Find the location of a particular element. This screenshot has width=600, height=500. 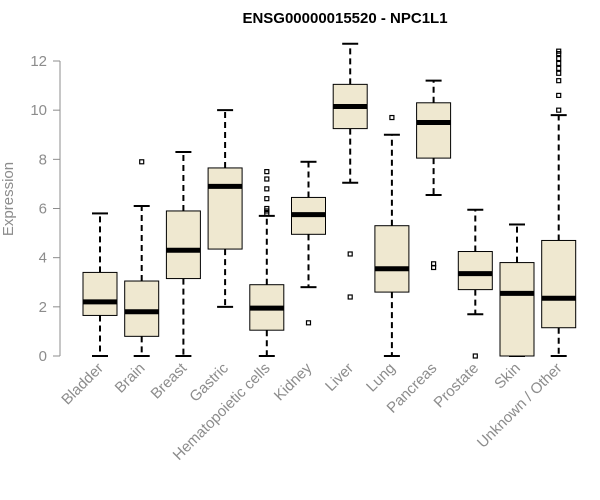

y-tick-label: 10 is located at coordinates (38, 110).